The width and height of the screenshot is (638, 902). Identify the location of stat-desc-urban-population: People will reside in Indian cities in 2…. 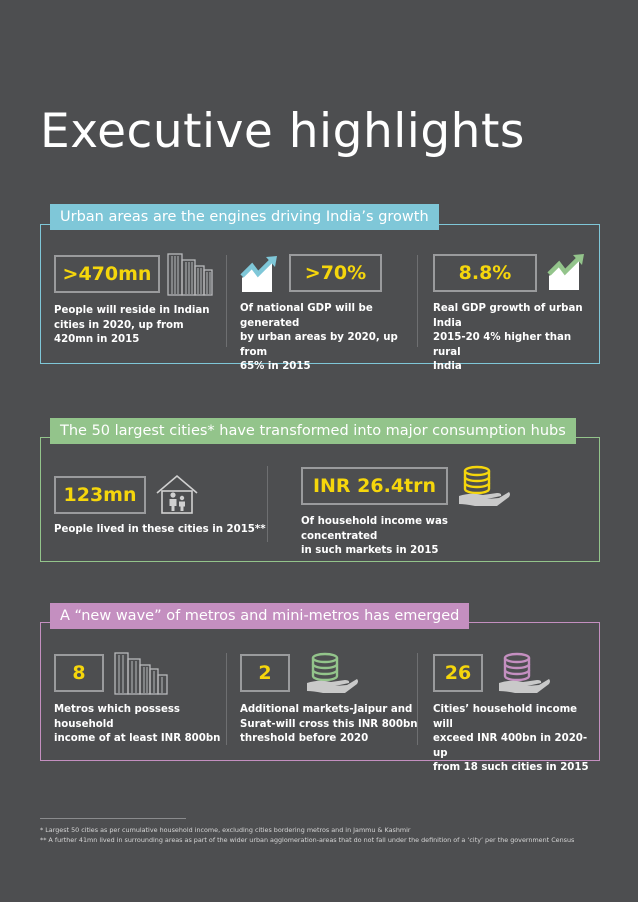
(132, 325).